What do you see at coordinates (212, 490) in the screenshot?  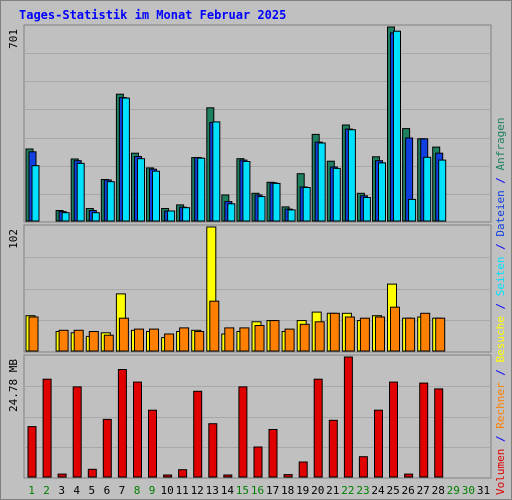 I see `day-label-13: 13` at bounding box center [212, 490].